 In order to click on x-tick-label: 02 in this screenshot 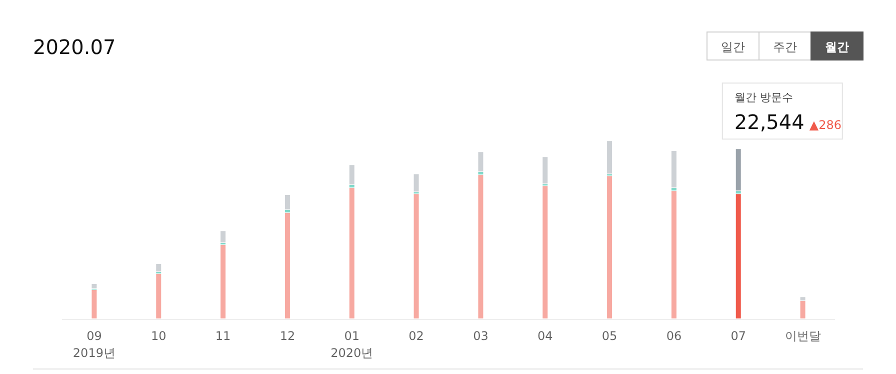, I will do `click(416, 336)`.